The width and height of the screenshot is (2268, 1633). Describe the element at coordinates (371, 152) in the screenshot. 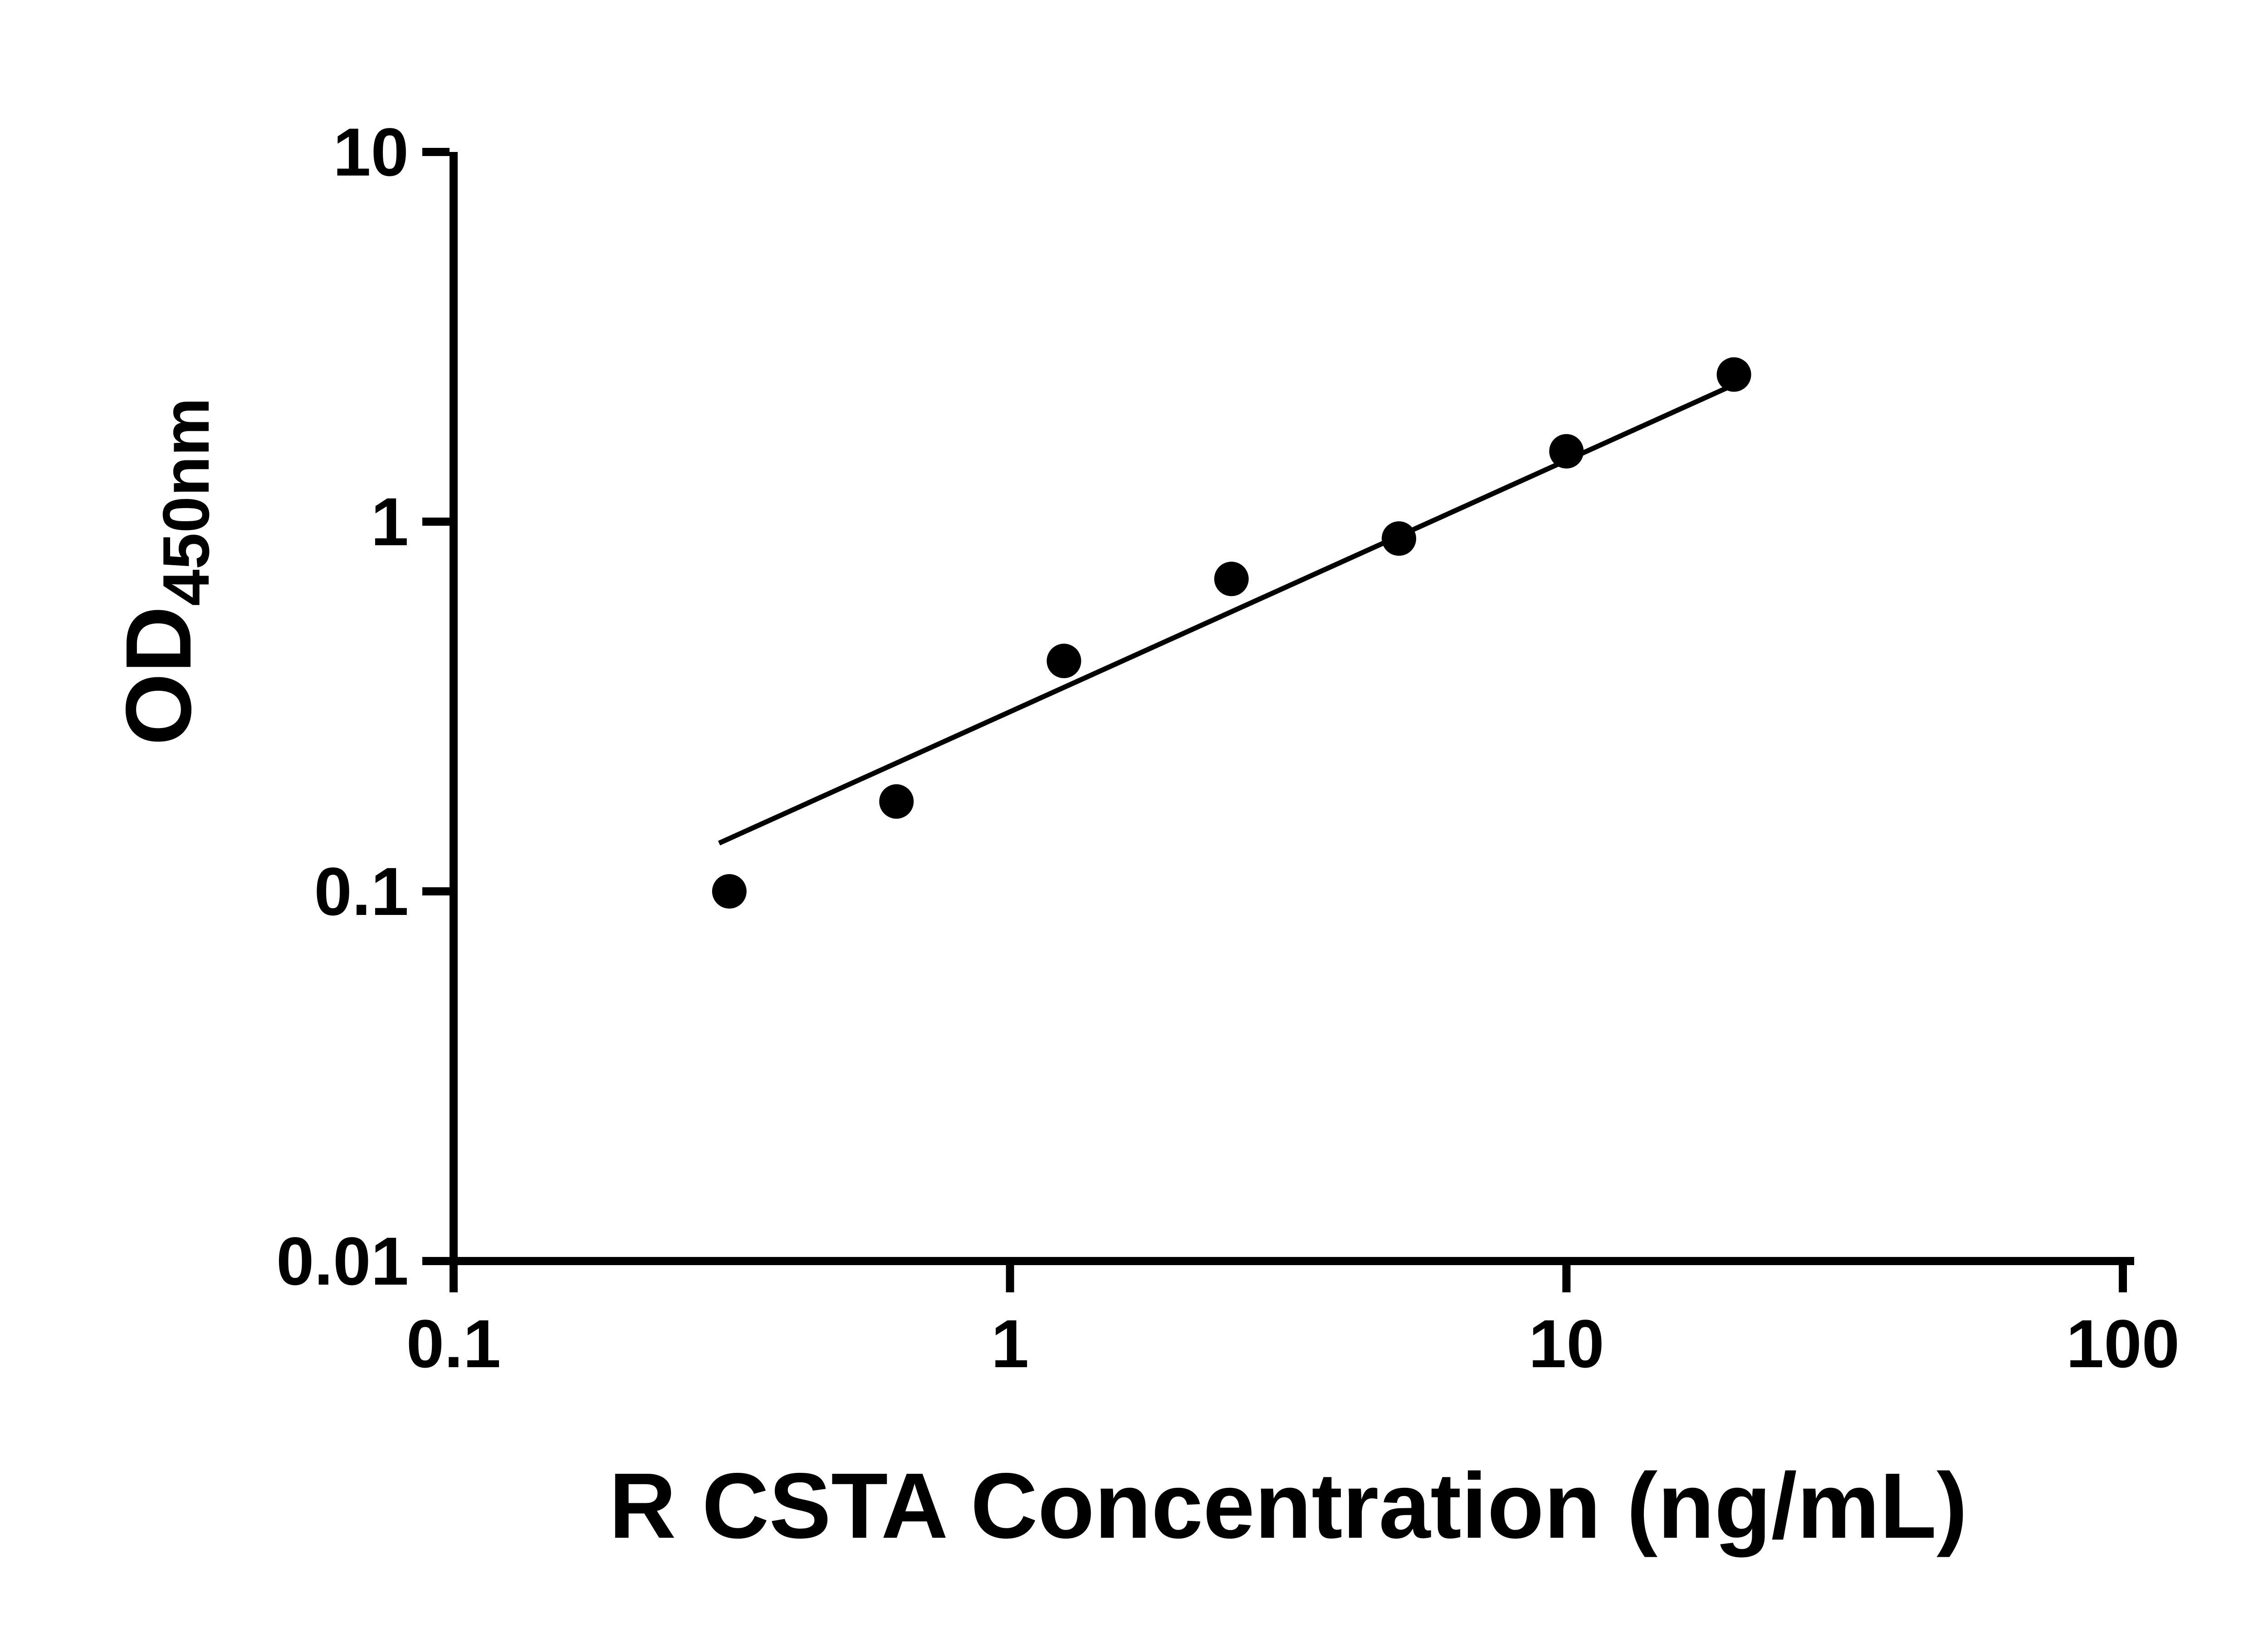

I see `y-tick-label: 10` at that location.